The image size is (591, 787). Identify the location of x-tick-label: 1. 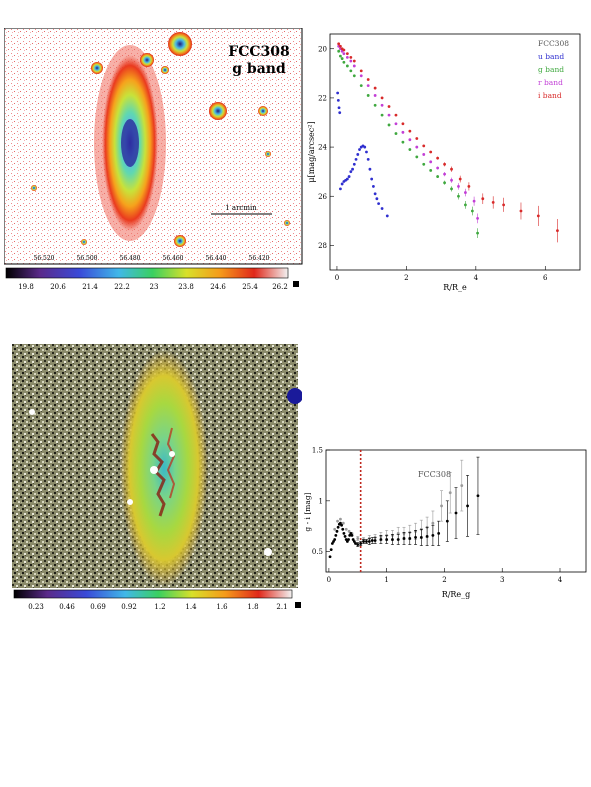
(386, 580).